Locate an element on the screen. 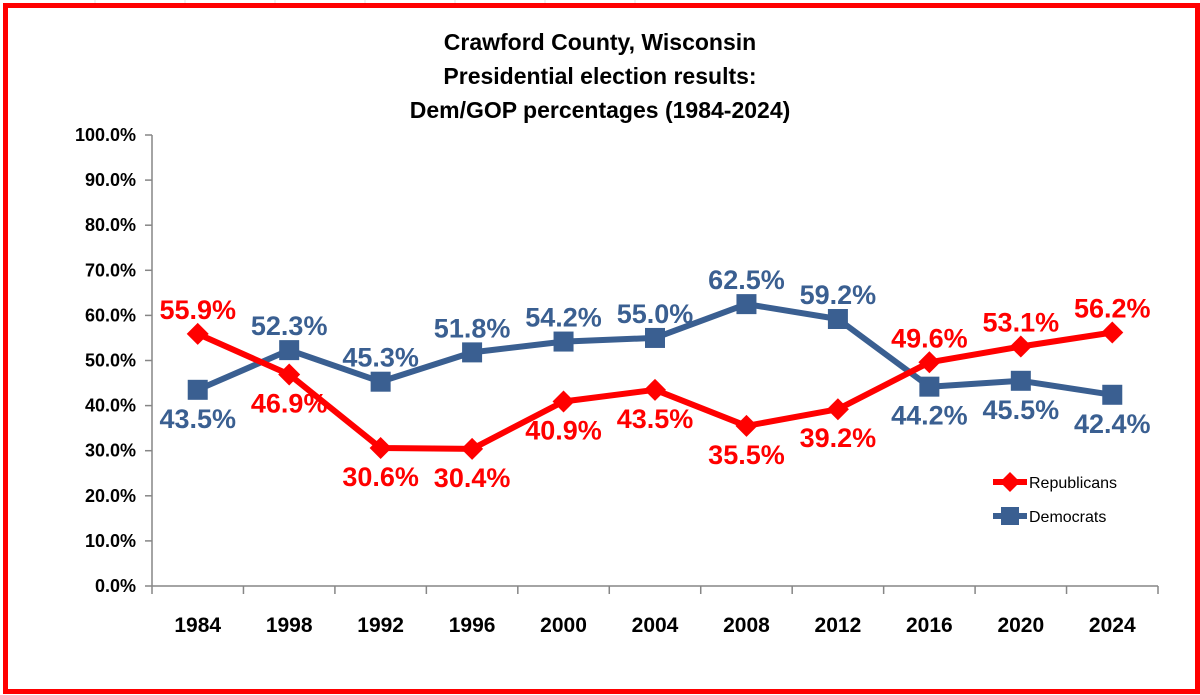 The image size is (1200, 695). republicans-data-label: 30.6% is located at coordinates (380, 477).